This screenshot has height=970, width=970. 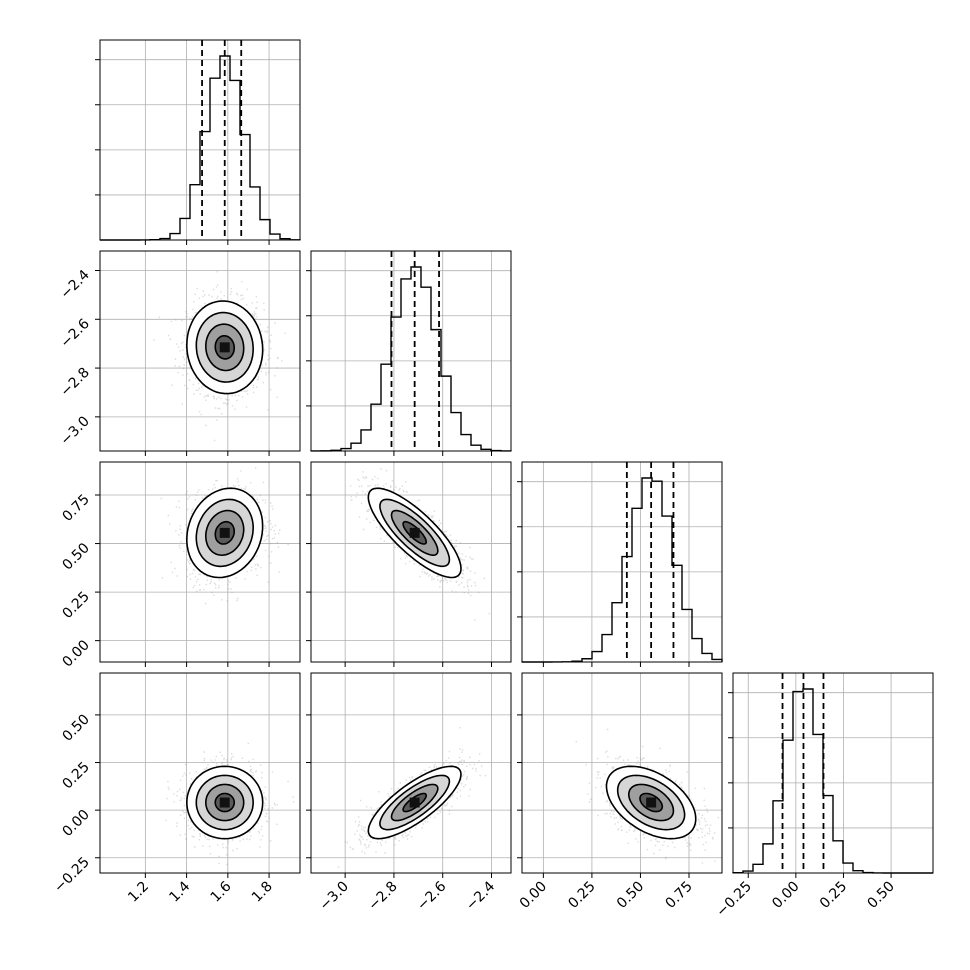 What do you see at coordinates (734, 900) in the screenshot?
I see `x-tick-label: −0.25` at bounding box center [734, 900].